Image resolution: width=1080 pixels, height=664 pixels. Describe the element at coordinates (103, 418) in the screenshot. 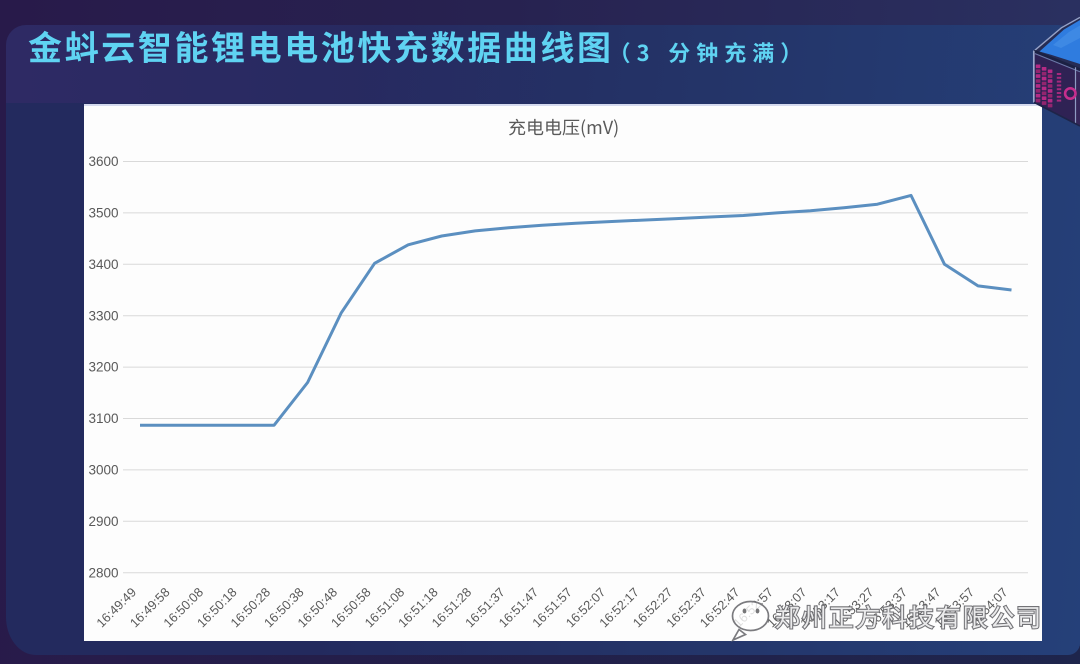

I see `svg-text: 3100` at that location.